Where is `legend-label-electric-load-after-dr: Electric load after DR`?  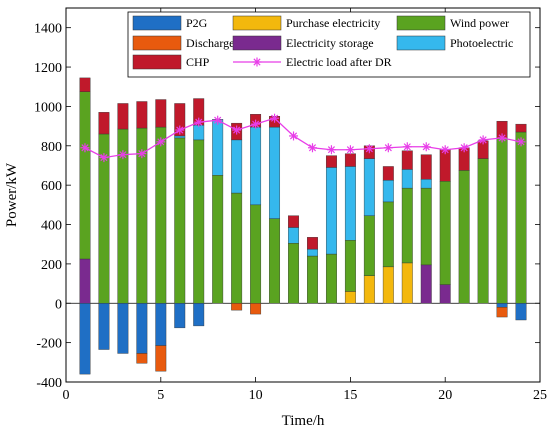
legend-label-electric-load-after-dr: Electric load after DR is located at coordinates (339, 62).